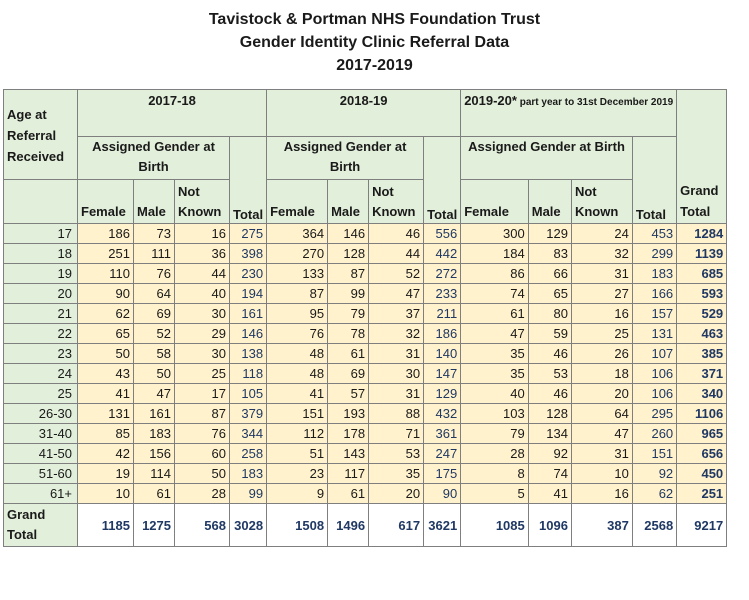 Image resolution: width=749 pixels, height=600 pixels. Describe the element at coordinates (494, 413) in the screenshot. I see `value-cell: 103` at that location.